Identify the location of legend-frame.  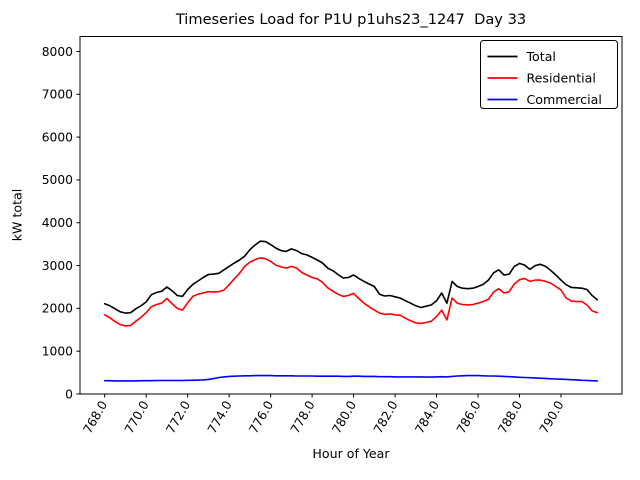
(549, 74).